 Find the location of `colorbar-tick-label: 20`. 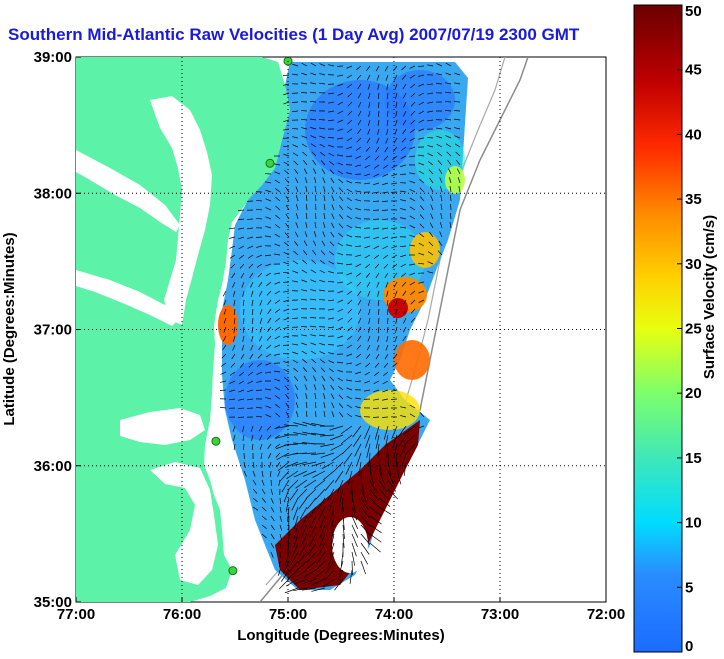

colorbar-tick-label: 20 is located at coordinates (693, 393).